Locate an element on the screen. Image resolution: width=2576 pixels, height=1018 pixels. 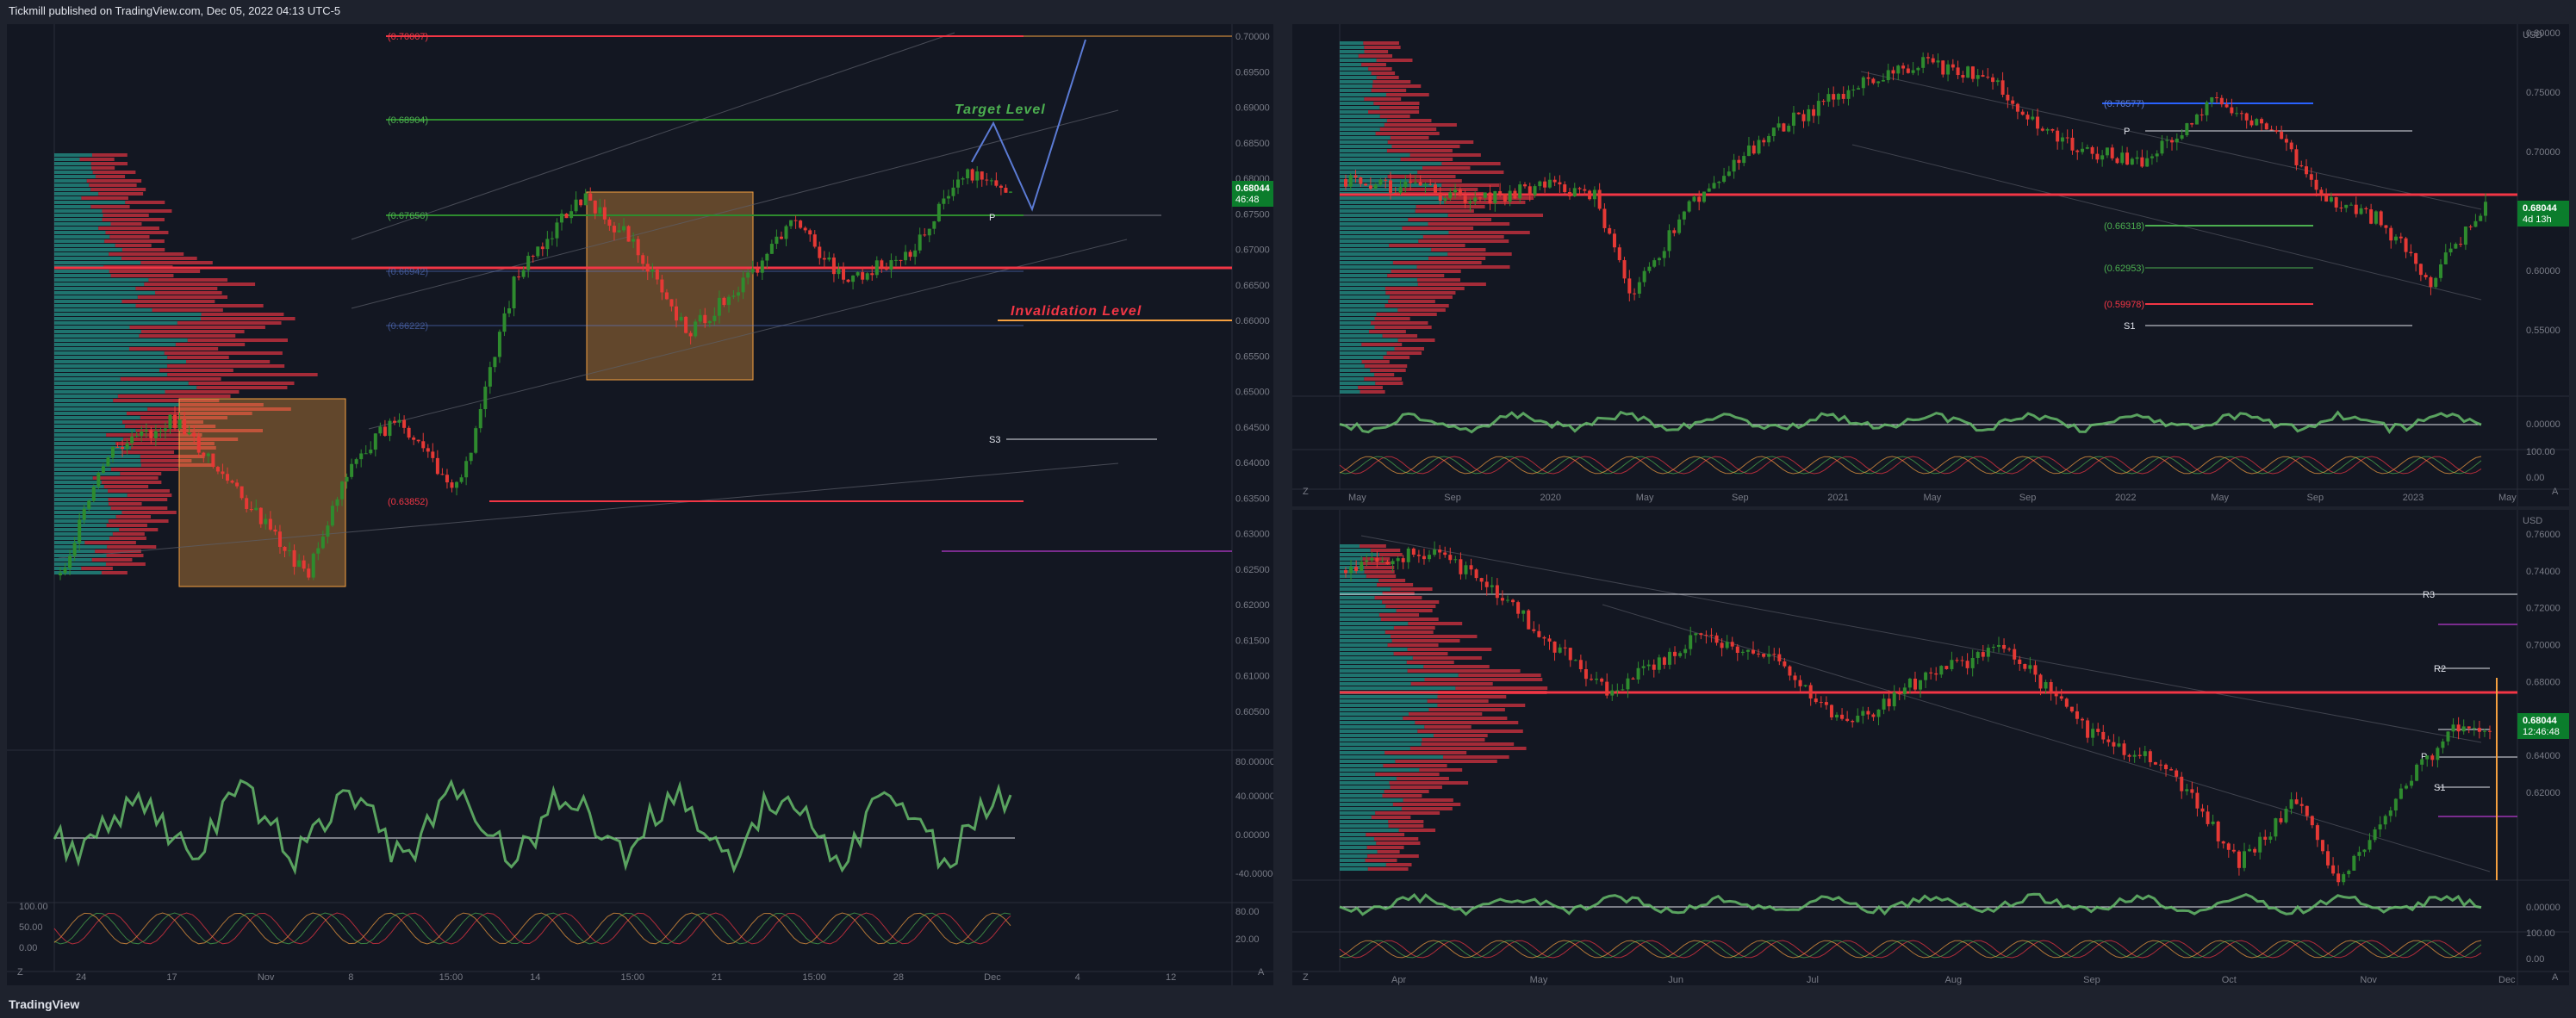
price-badge-time: 12:46:48 is located at coordinates (2542, 732).